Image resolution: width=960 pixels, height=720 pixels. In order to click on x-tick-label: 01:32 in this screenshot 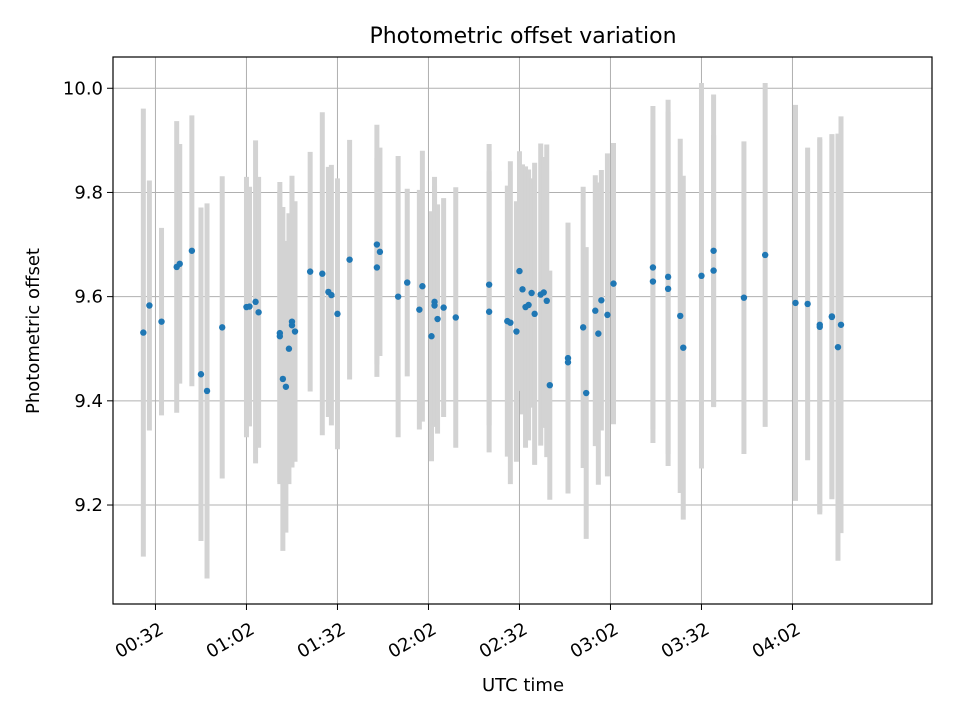, I will do `click(321, 641)`.